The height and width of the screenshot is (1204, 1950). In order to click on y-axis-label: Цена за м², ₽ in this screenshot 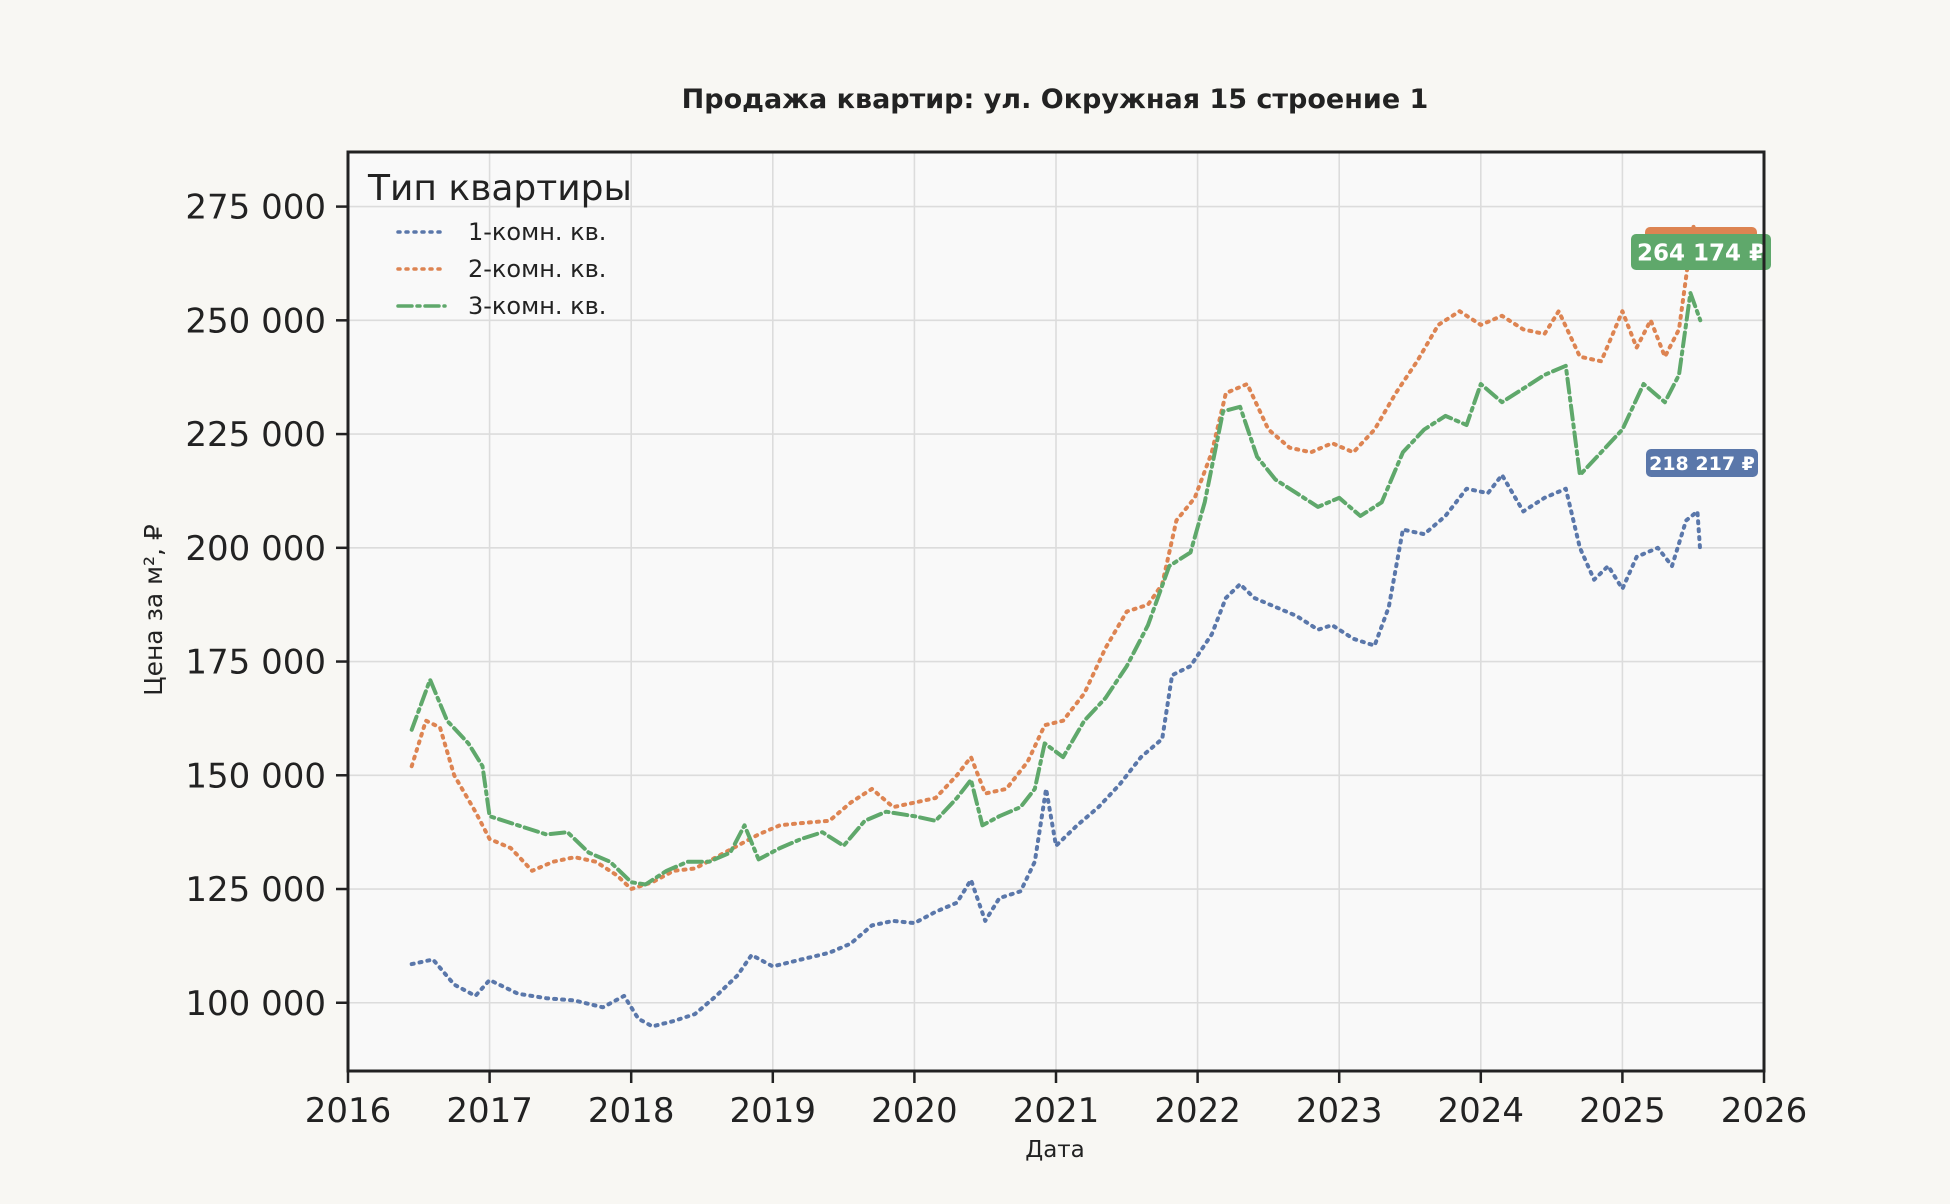, I will do `click(153, 610)`.